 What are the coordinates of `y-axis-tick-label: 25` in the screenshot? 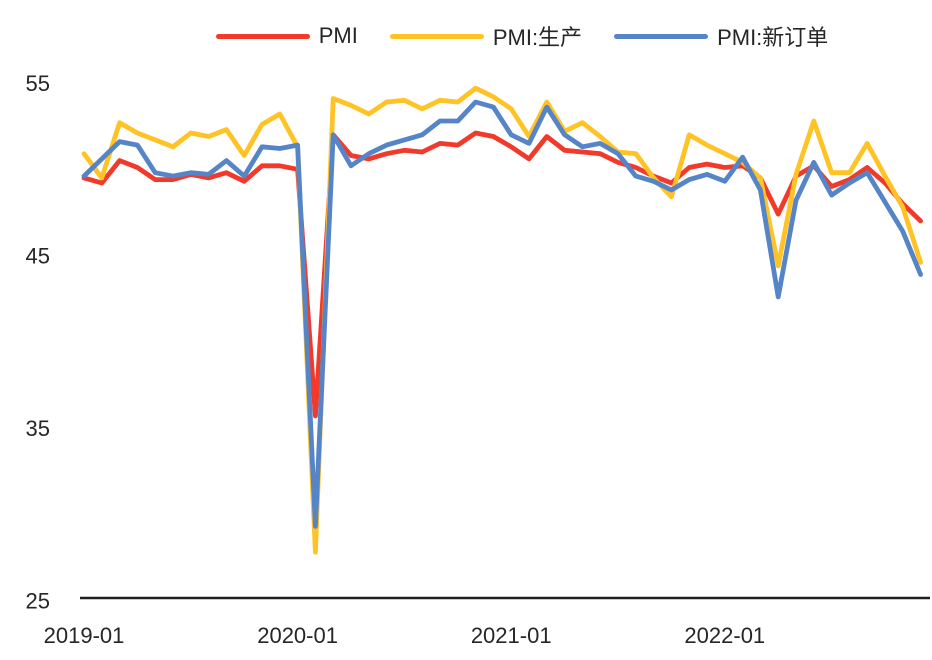 It's located at (38, 601).